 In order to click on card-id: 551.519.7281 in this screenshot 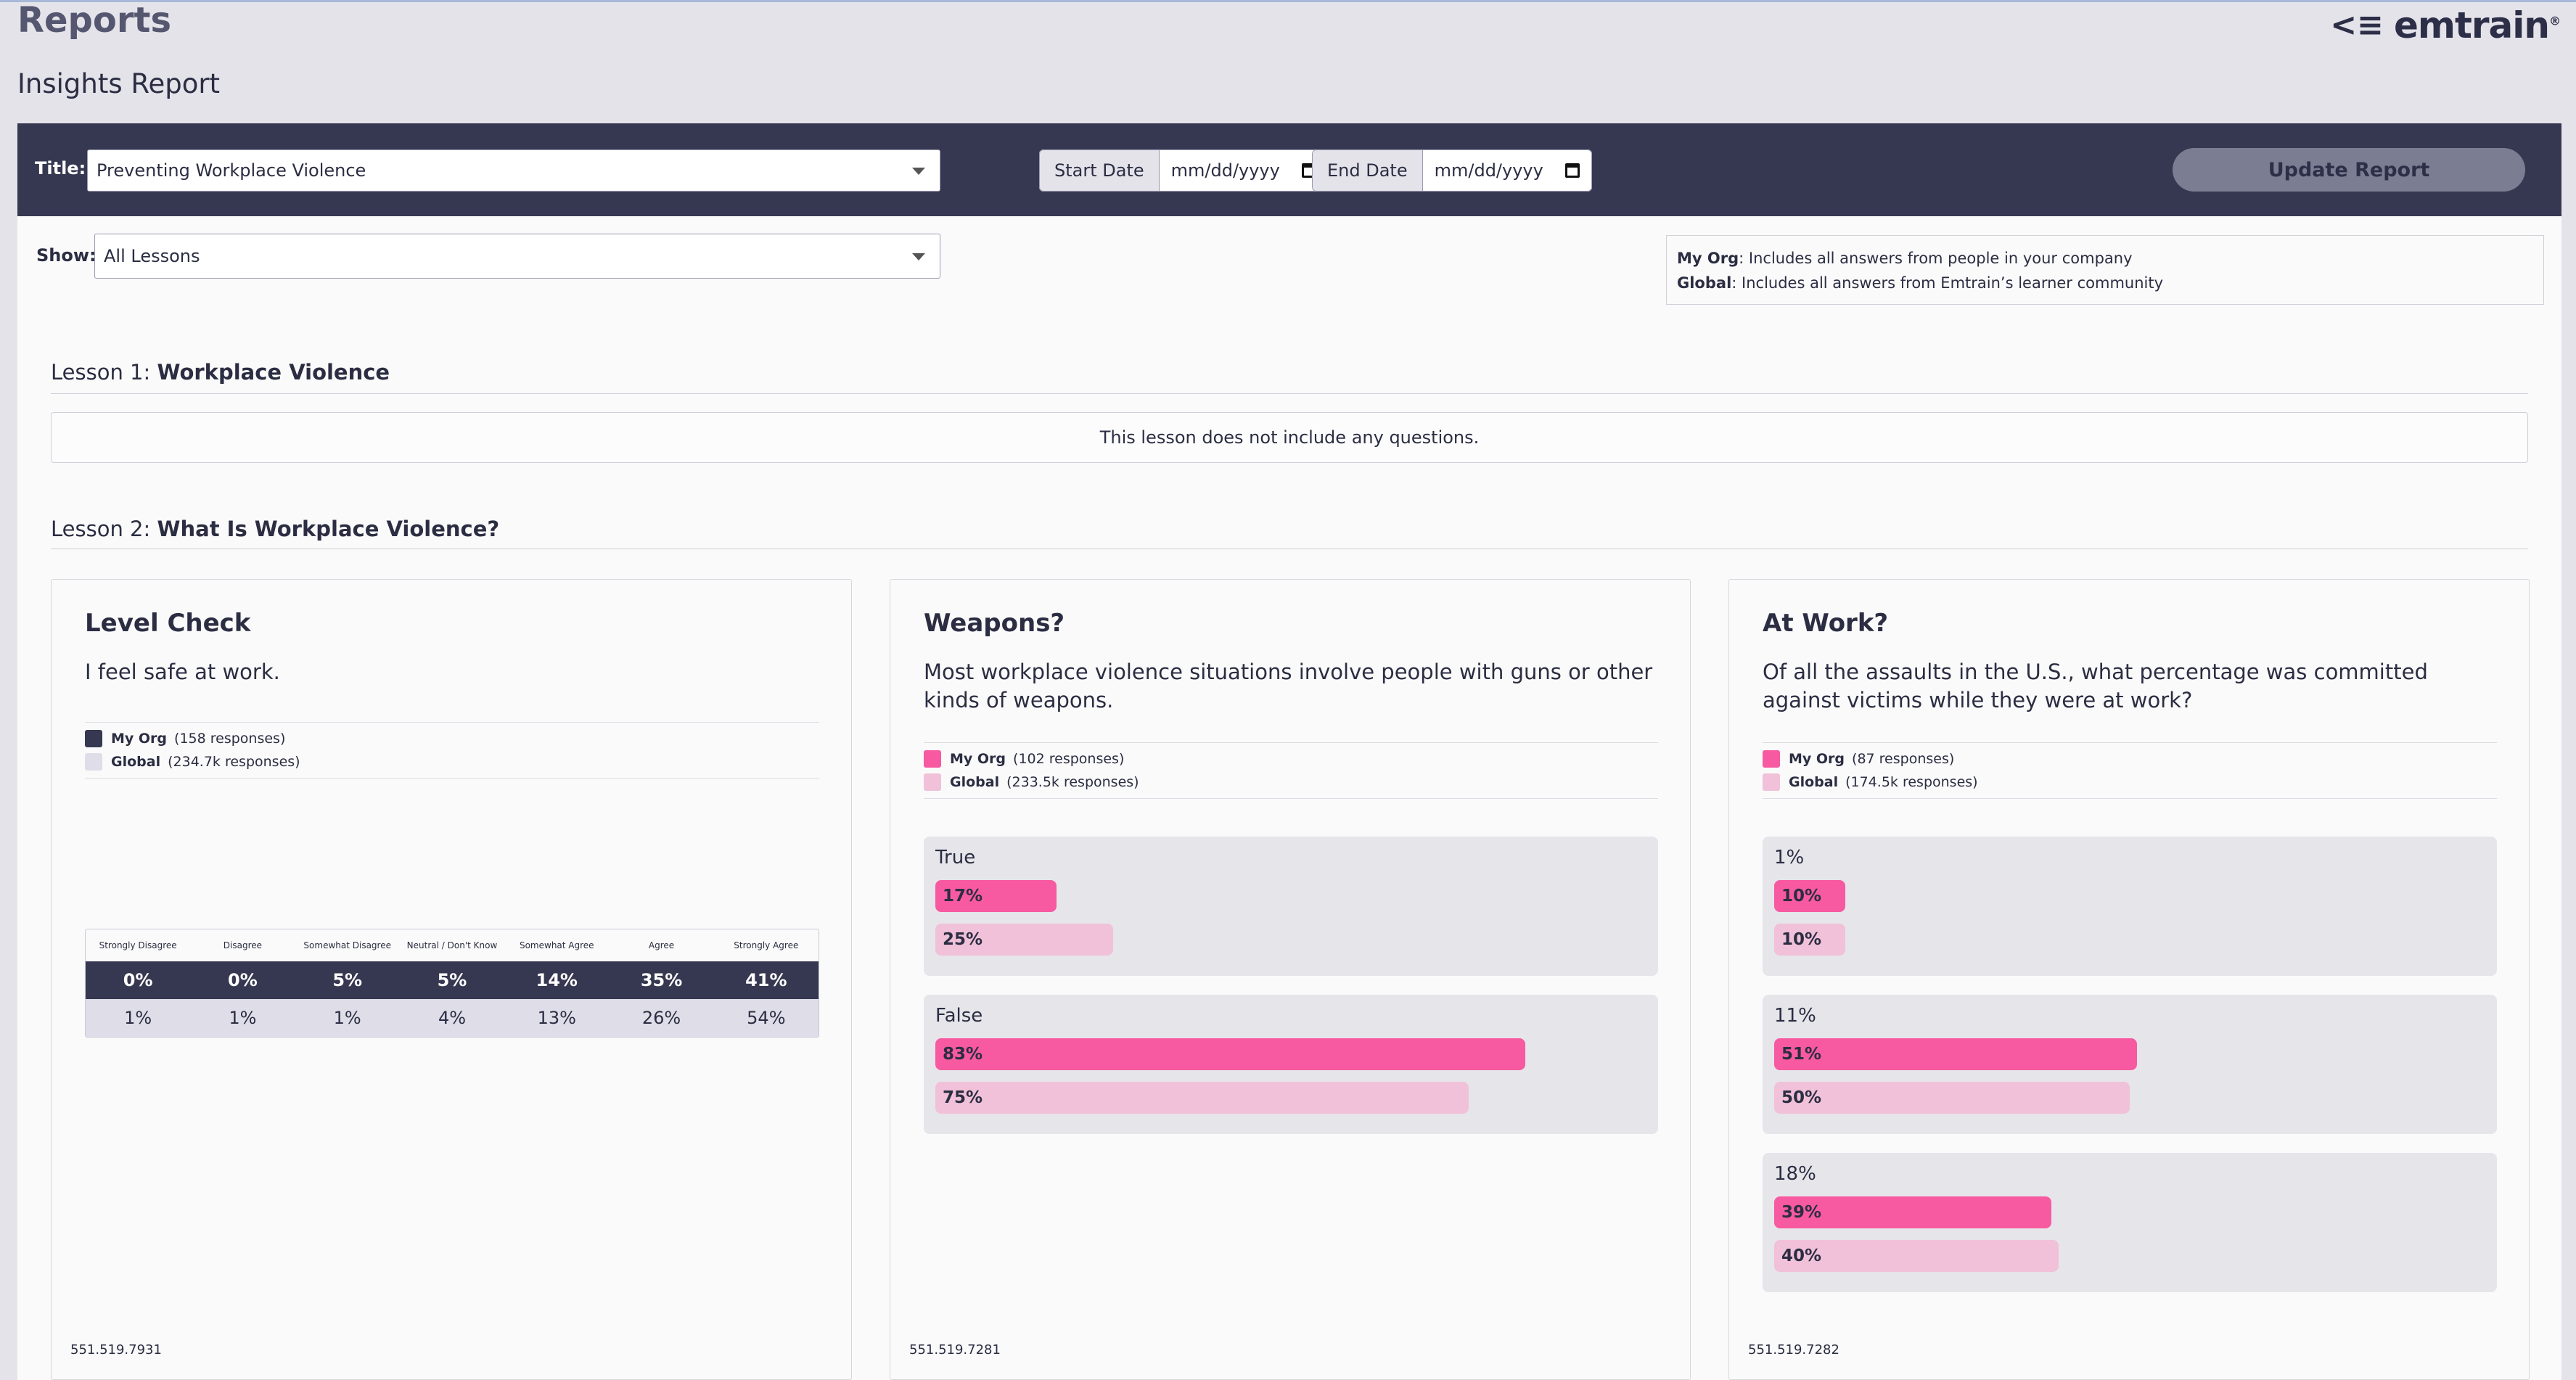, I will do `click(955, 1350)`.